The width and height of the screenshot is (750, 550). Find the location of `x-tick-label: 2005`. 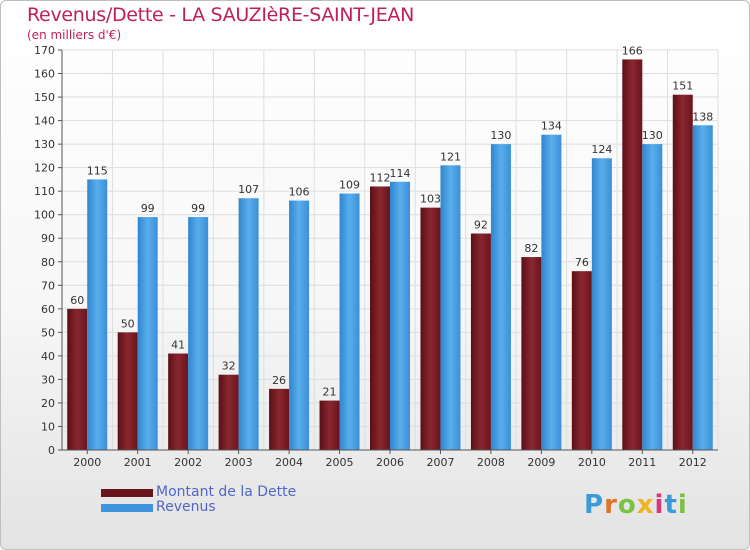

x-tick-label: 2005 is located at coordinates (340, 462).